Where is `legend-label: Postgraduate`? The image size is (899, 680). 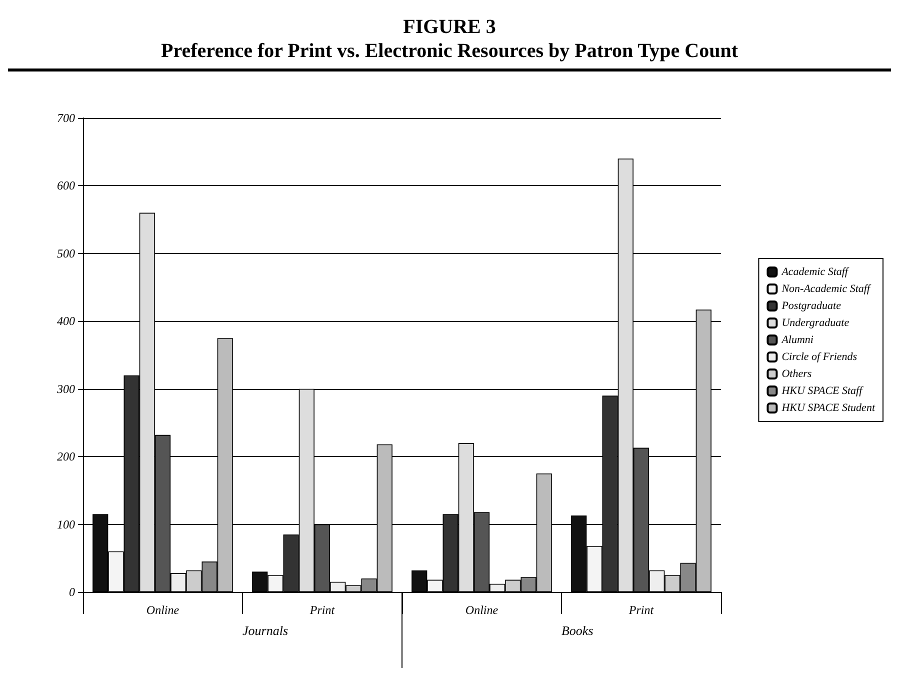
legend-label: Postgraduate is located at coordinates (811, 306).